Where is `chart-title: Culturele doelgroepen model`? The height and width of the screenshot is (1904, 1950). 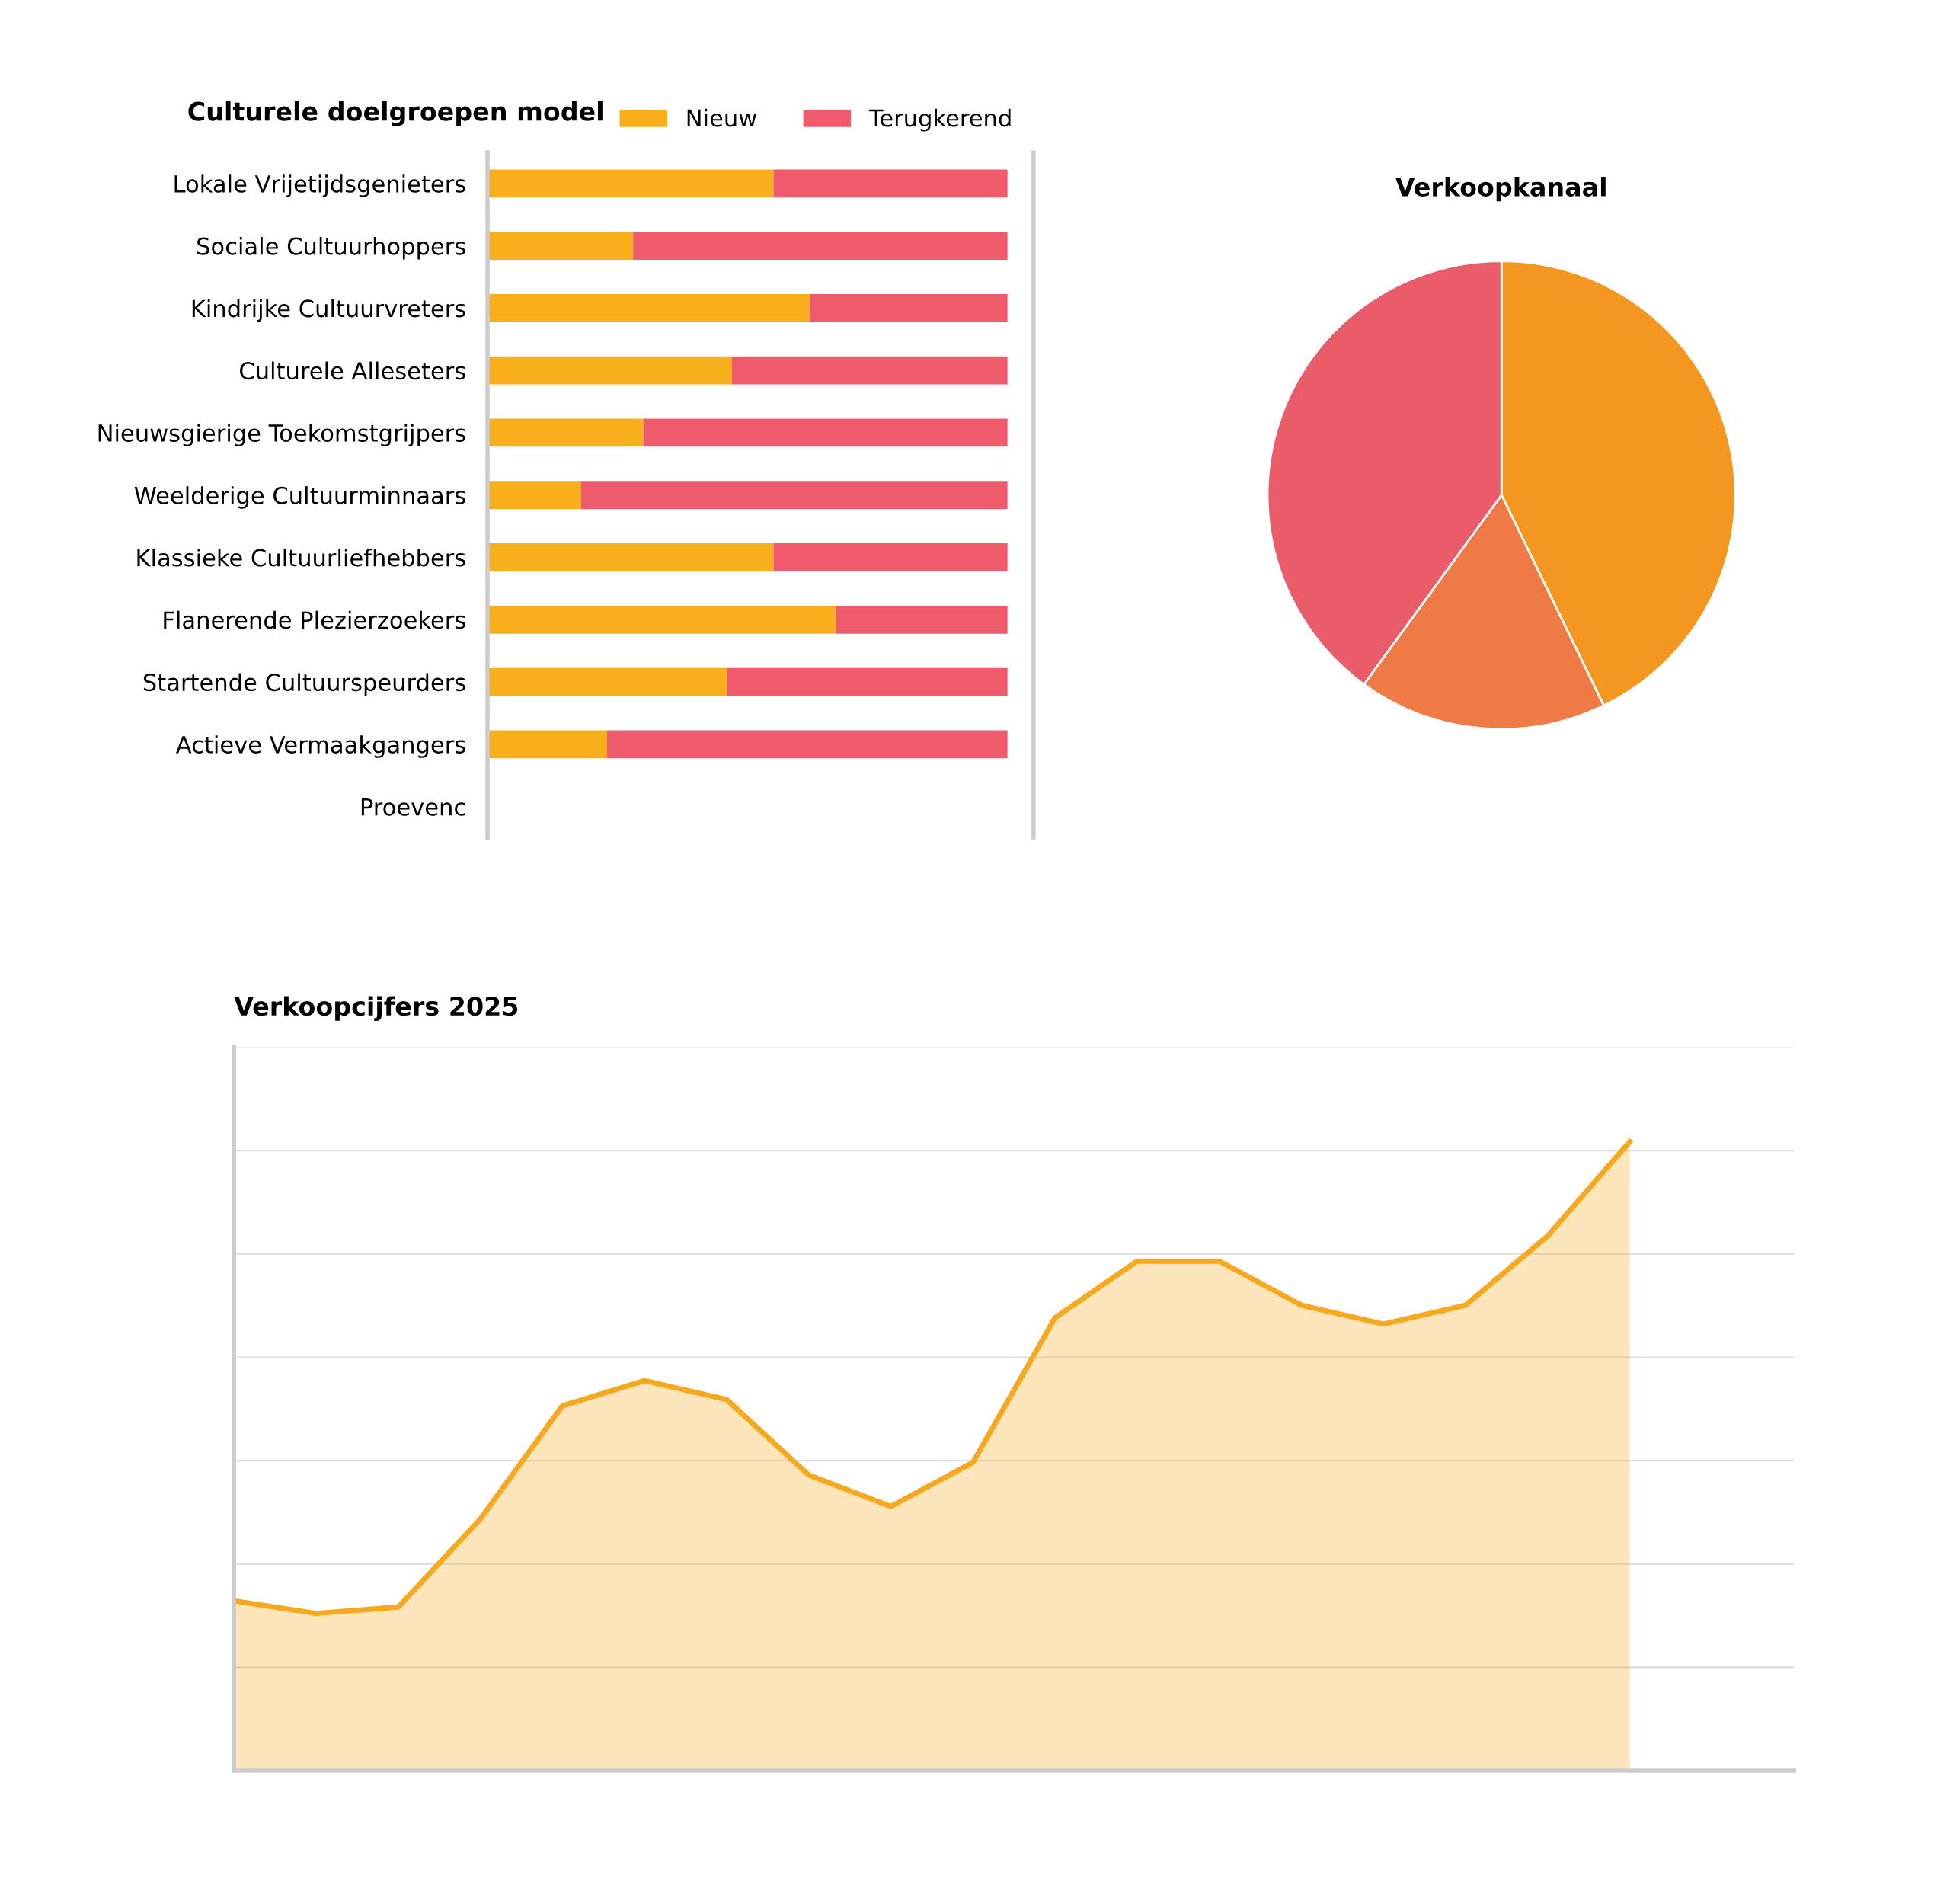 chart-title: Culturele doelgroepen model is located at coordinates (395, 113).